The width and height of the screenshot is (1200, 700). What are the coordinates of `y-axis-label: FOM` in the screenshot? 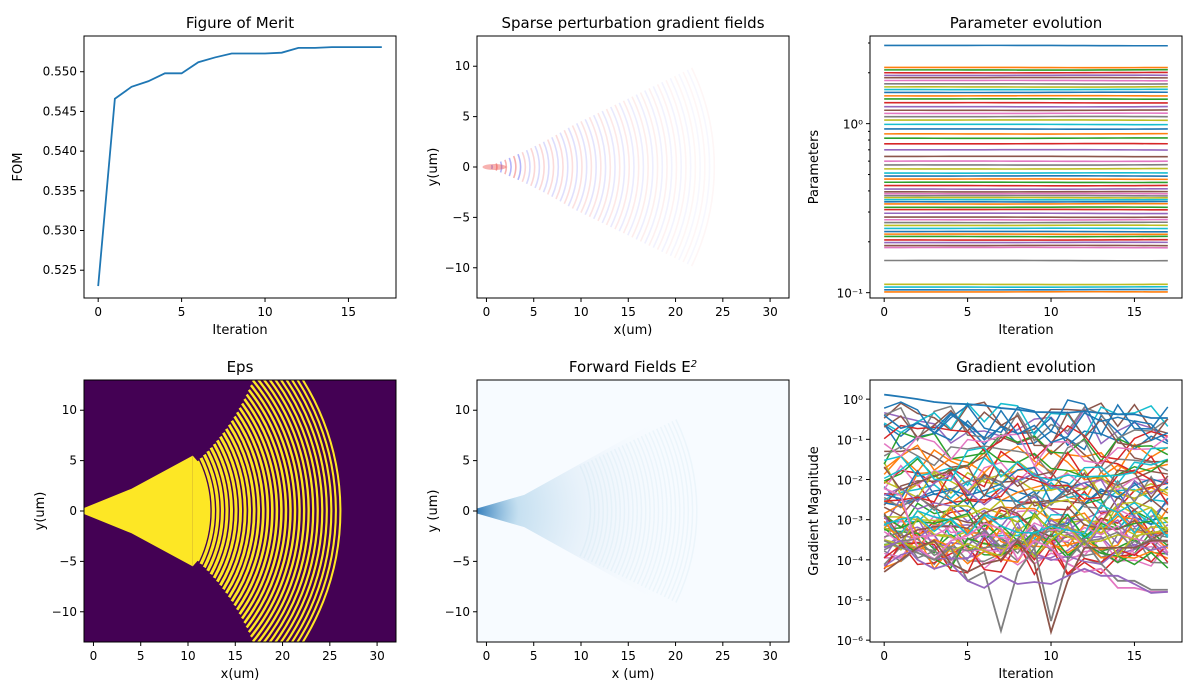 It's located at (18, 167).